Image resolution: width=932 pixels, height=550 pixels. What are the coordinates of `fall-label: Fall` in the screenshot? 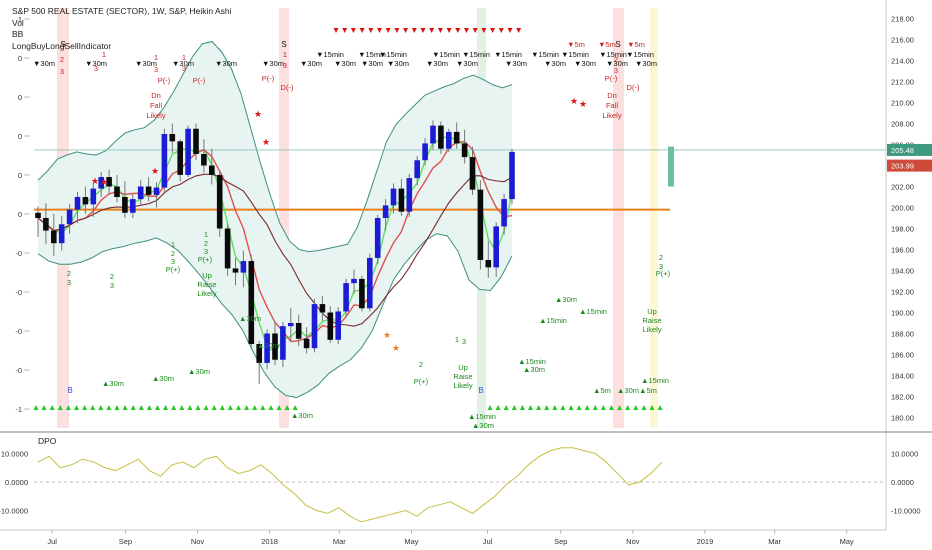 It's located at (156, 105).